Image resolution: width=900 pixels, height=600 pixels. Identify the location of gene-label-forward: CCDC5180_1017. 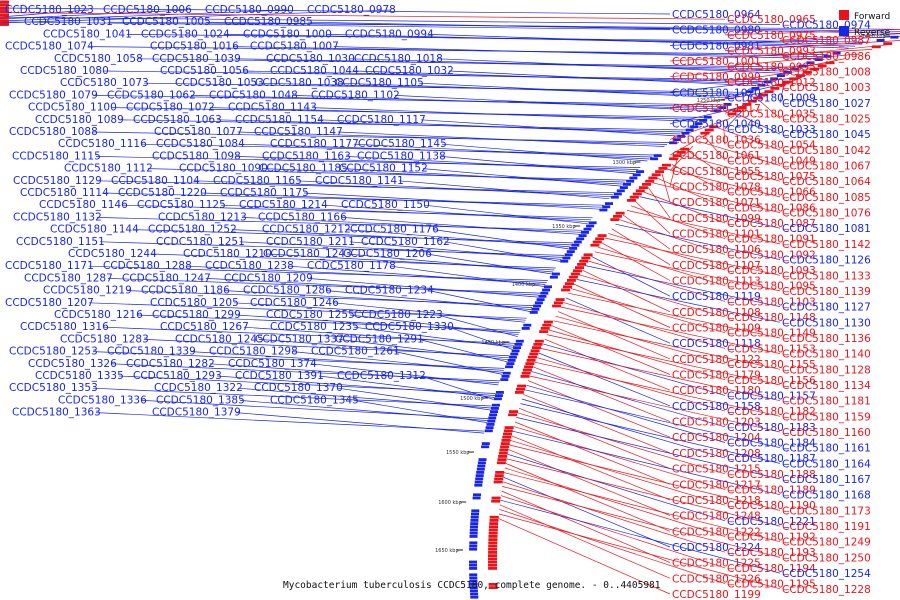
(716, 109).